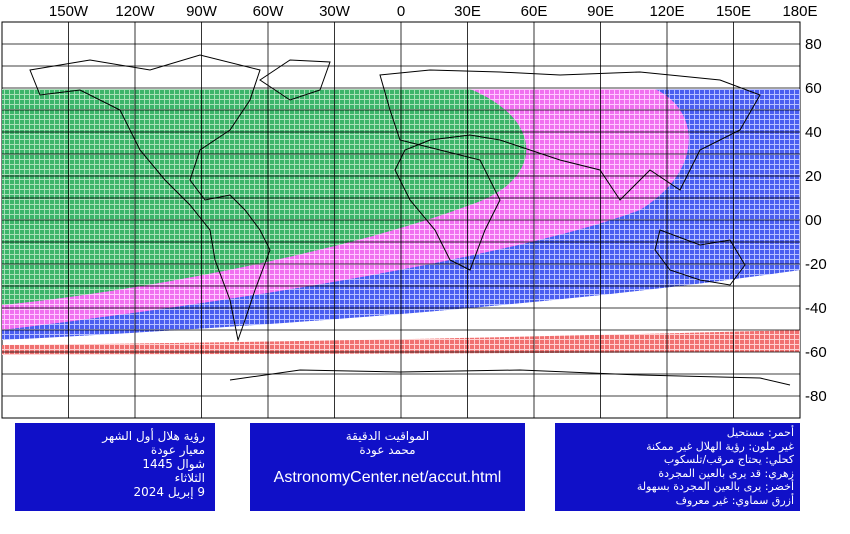  What do you see at coordinates (666, 11) in the screenshot?
I see `longitude-label: 120E` at bounding box center [666, 11].